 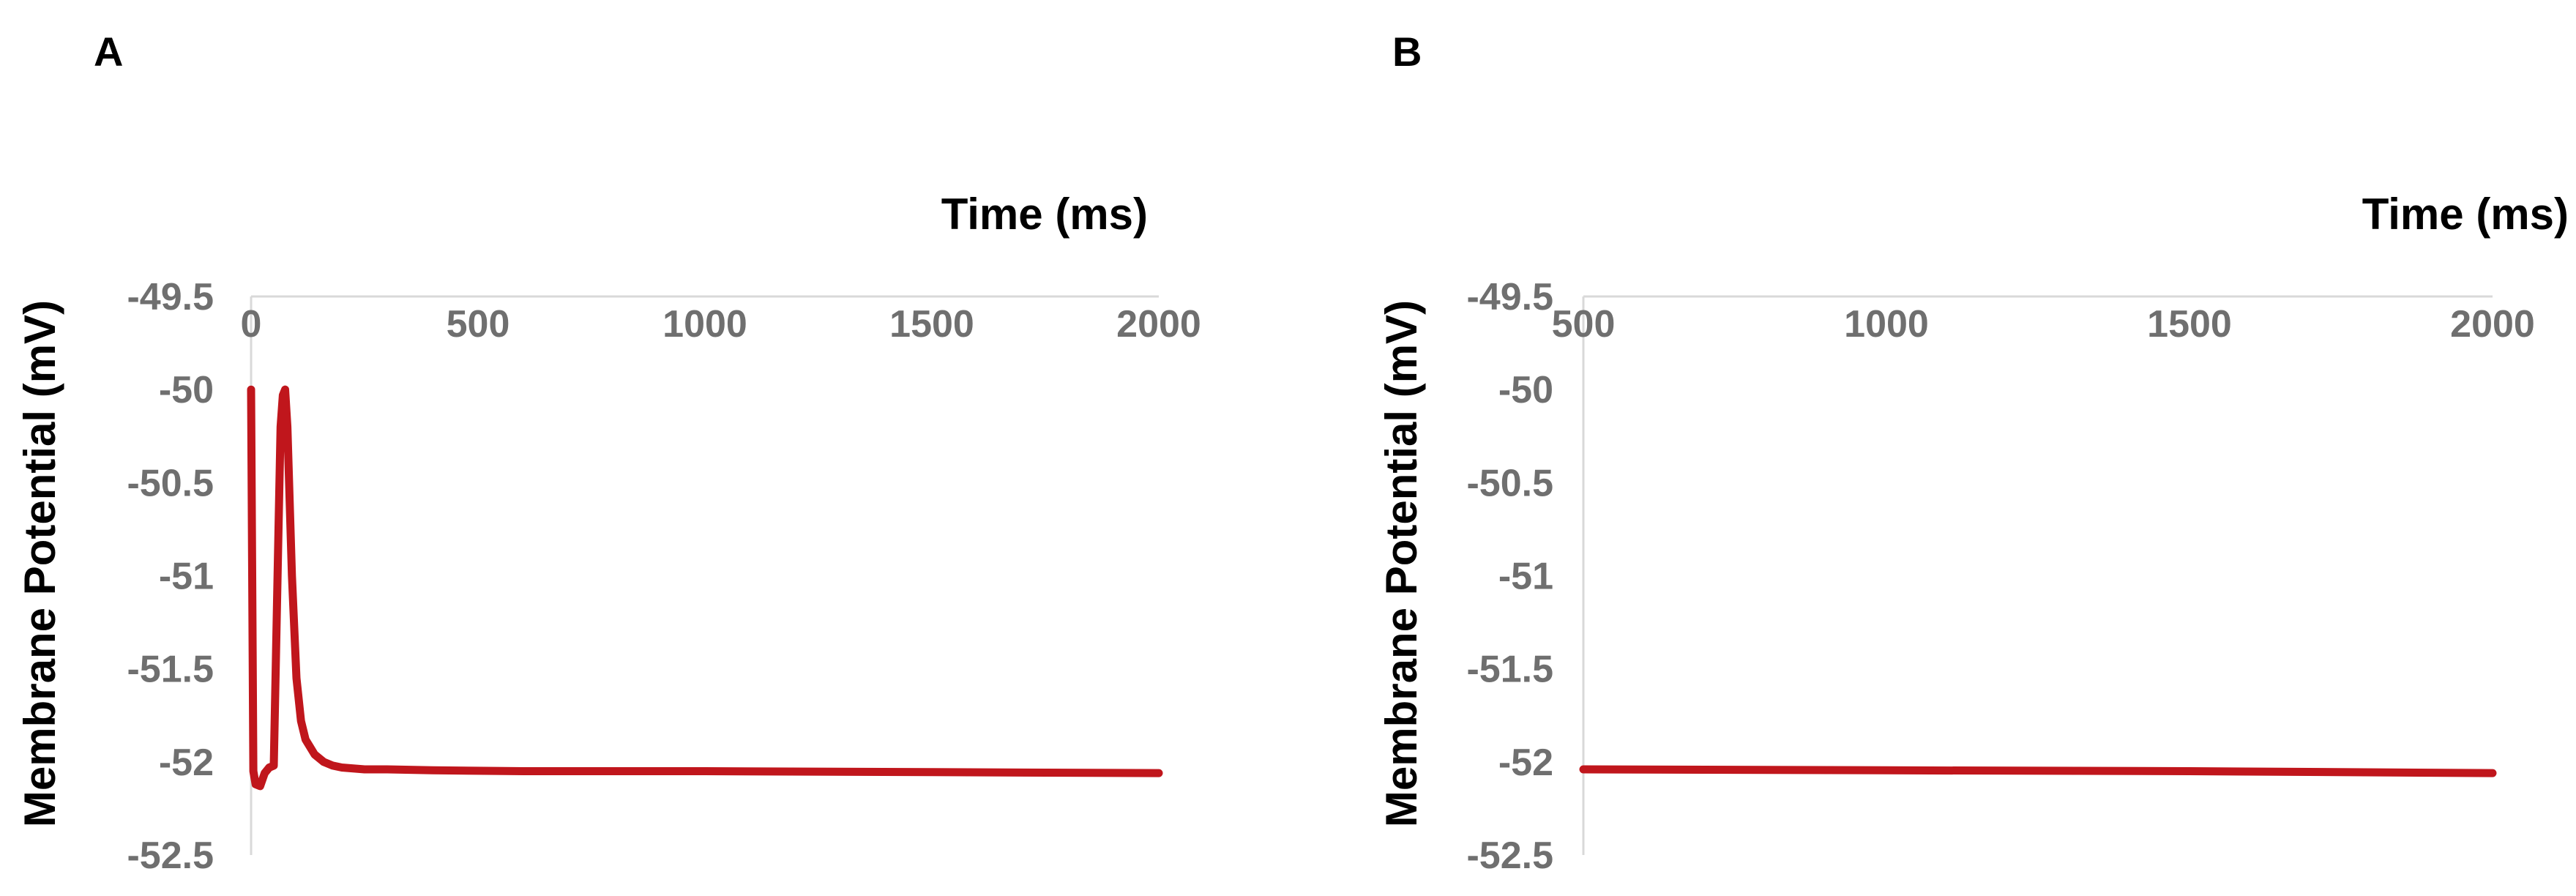 I want to click on panel-a-x-axis-title: Time (ms), so click(x=1044, y=214).